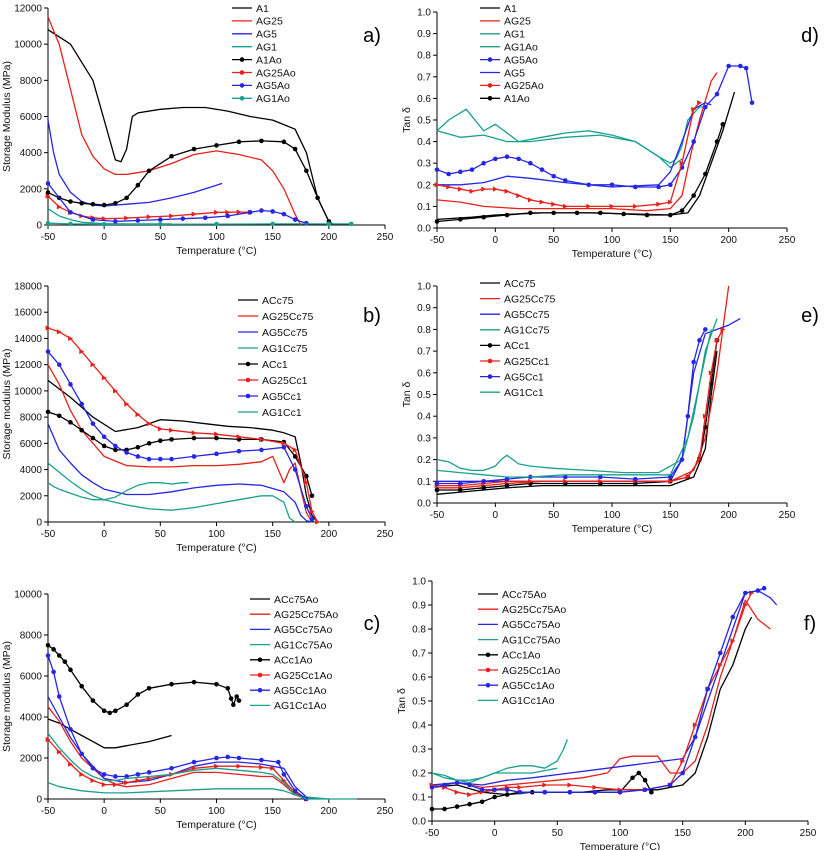 The image size is (834, 850). I want to click on series-line-AG25Cc1Ao, so click(592, 694).